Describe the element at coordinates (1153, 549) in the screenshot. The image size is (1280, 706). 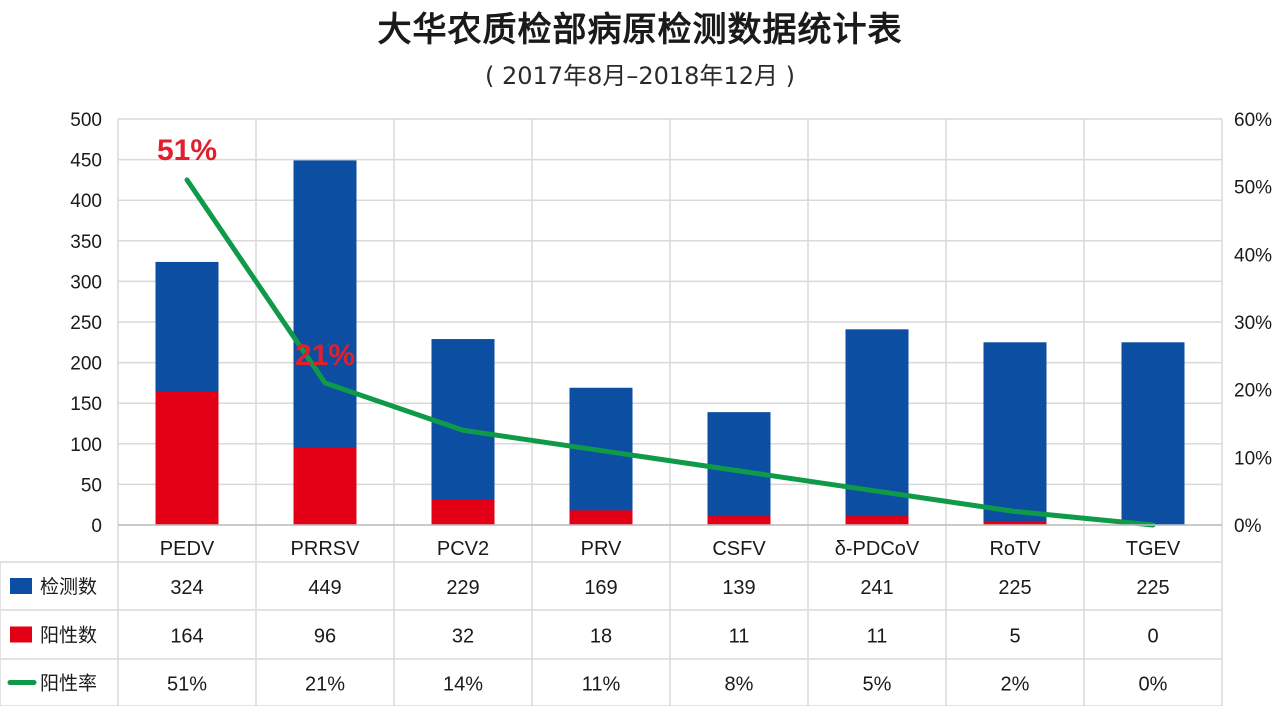
I see `x-tick-label: TGEV` at that location.